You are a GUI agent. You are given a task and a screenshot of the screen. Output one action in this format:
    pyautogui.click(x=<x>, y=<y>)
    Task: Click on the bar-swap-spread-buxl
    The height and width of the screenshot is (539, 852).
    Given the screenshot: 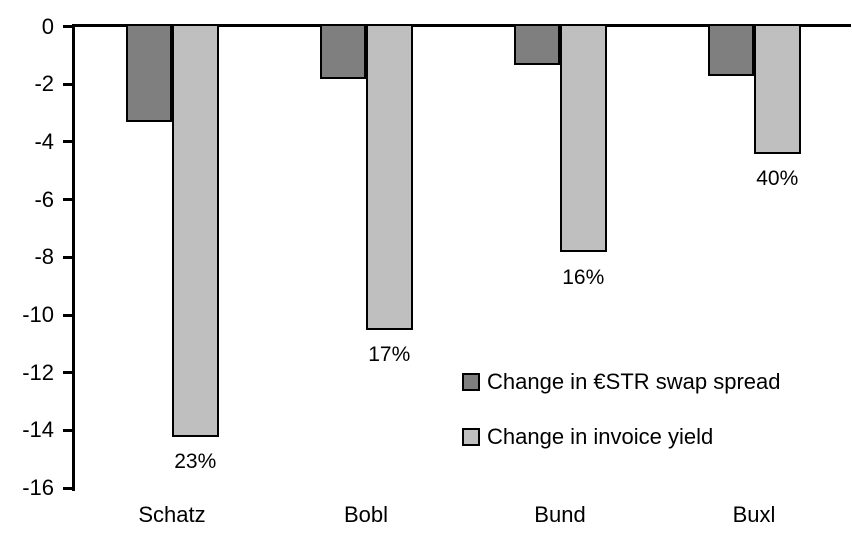 What is the action you would take?
    pyautogui.click(x=730, y=50)
    